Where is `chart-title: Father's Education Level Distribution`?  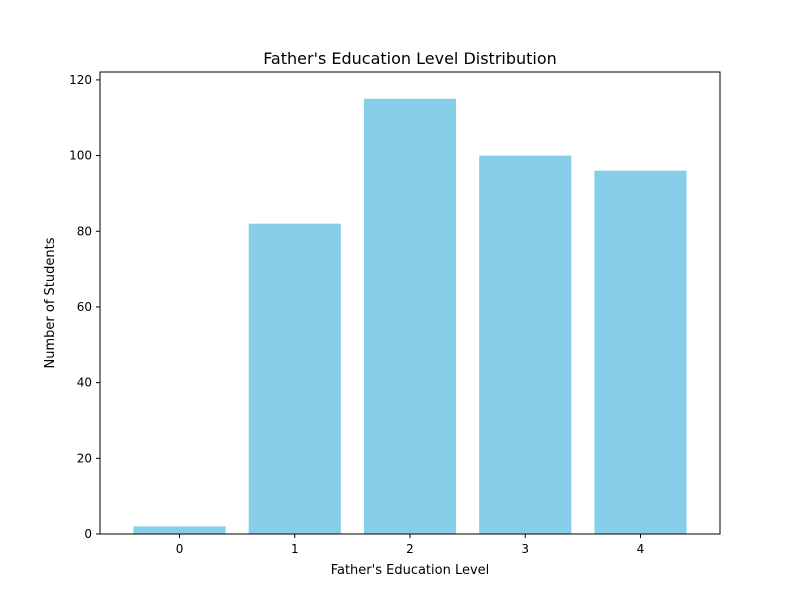 chart-title: Father's Education Level Distribution is located at coordinates (410, 58).